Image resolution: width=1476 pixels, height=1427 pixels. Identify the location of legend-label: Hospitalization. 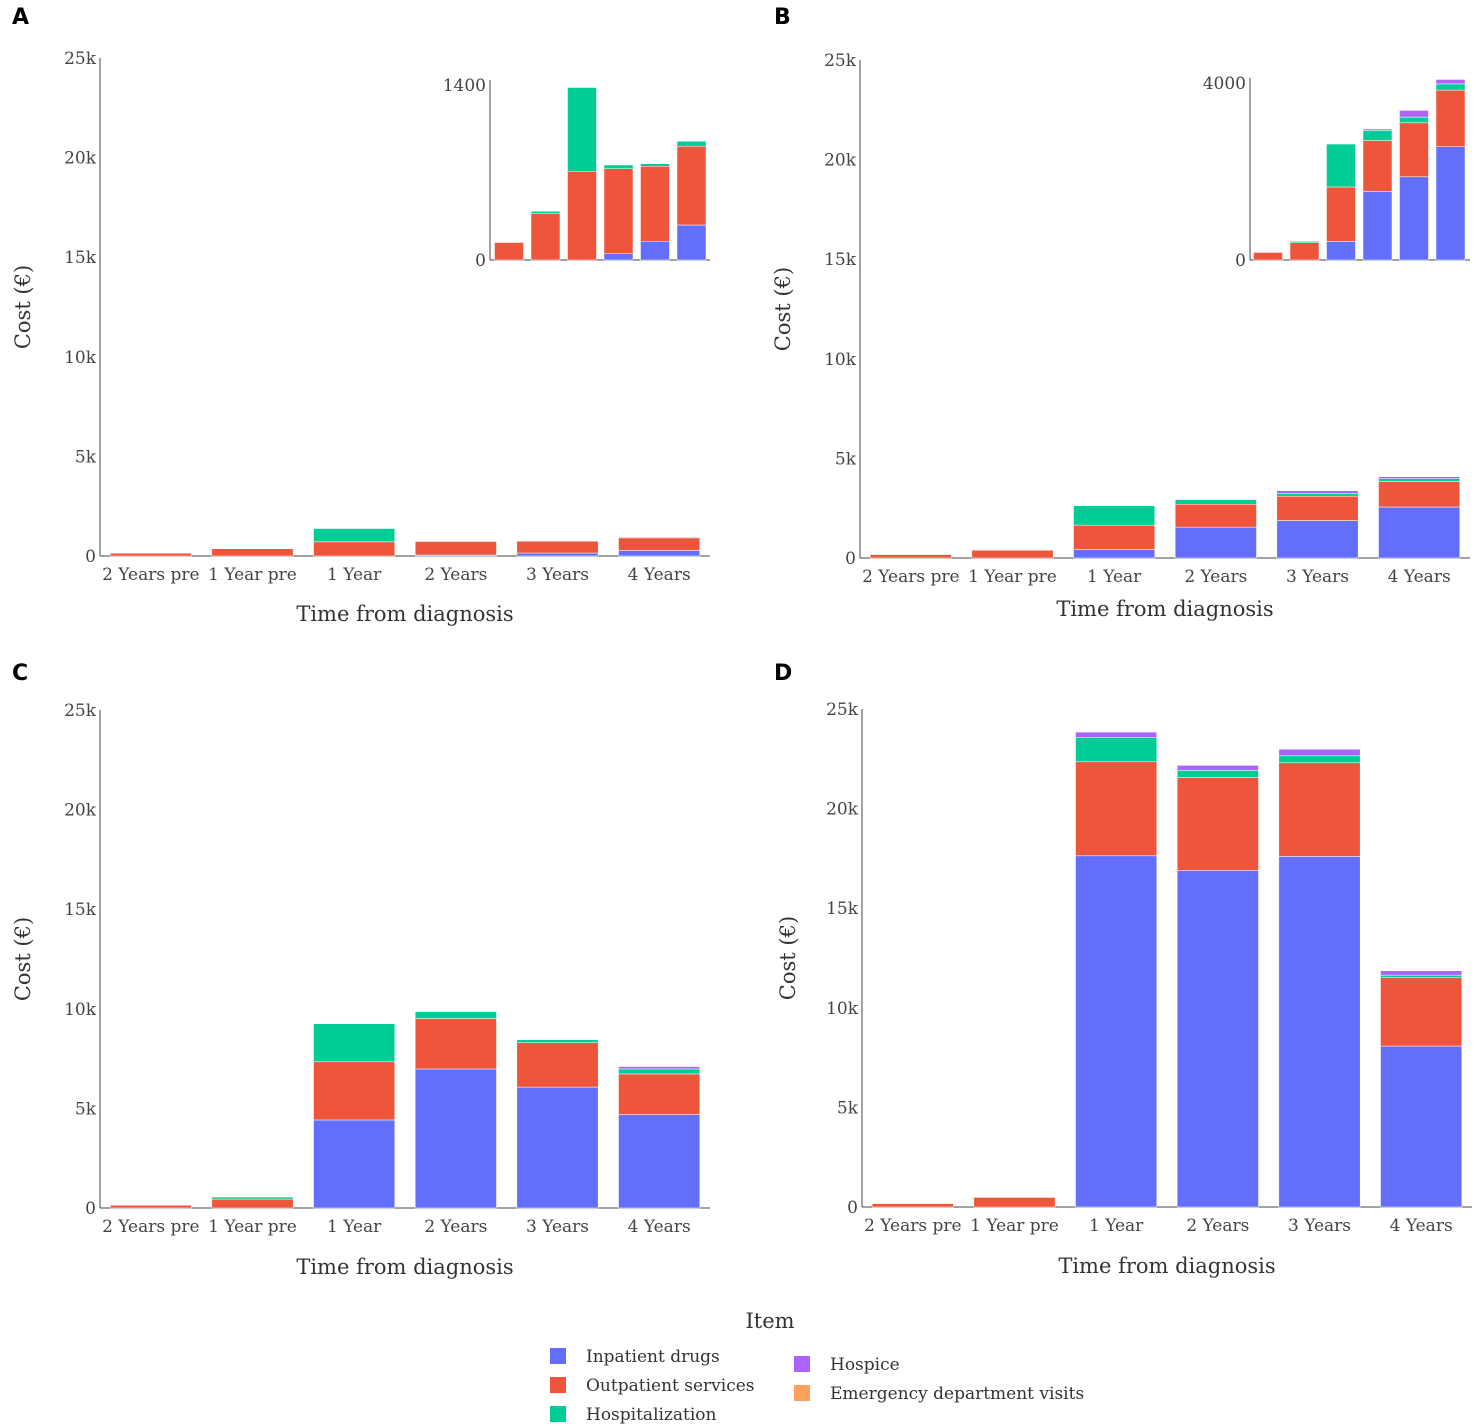
(651, 1415).